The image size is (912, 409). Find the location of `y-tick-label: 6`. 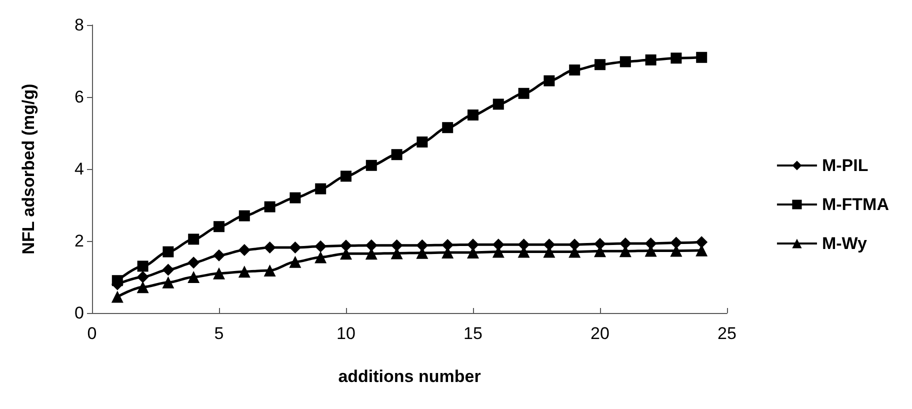

y-tick-label: 6 is located at coordinates (79, 97).